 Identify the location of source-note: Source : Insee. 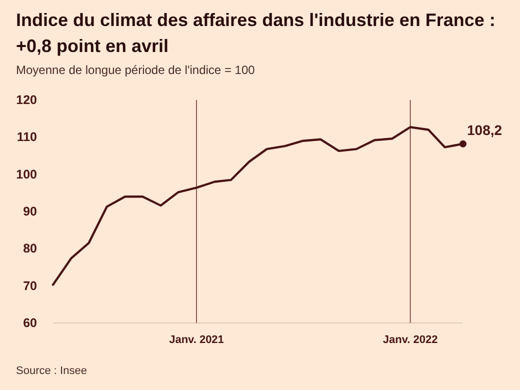
(51, 371).